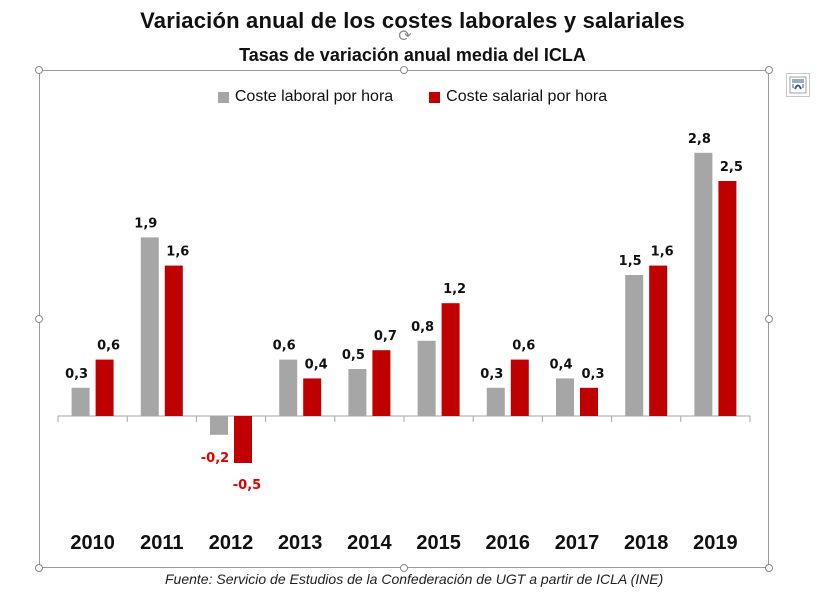 The image size is (825, 612). I want to click on x-tick-label-2010: 2010, so click(92, 543).